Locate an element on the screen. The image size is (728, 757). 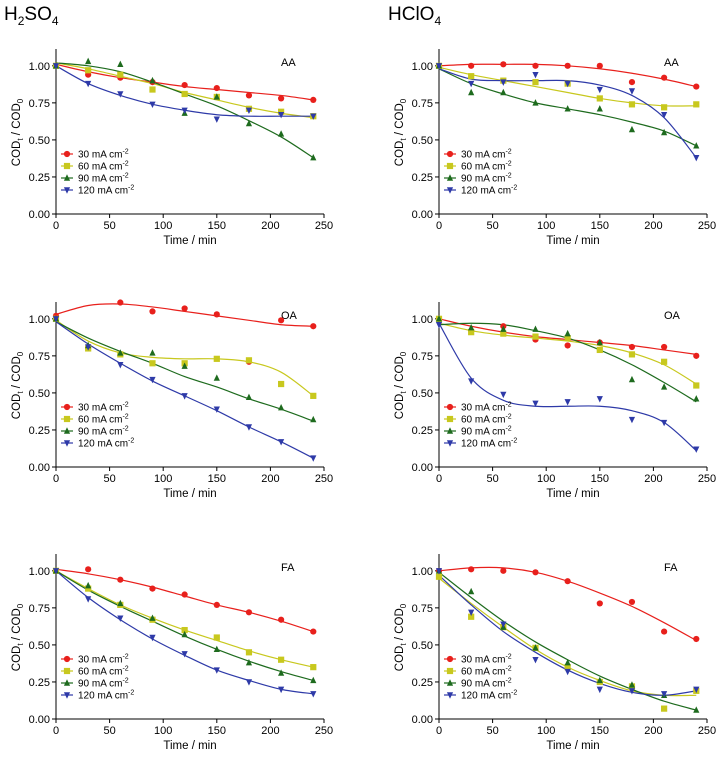
panel-tag: AA is located at coordinates (671, 63).